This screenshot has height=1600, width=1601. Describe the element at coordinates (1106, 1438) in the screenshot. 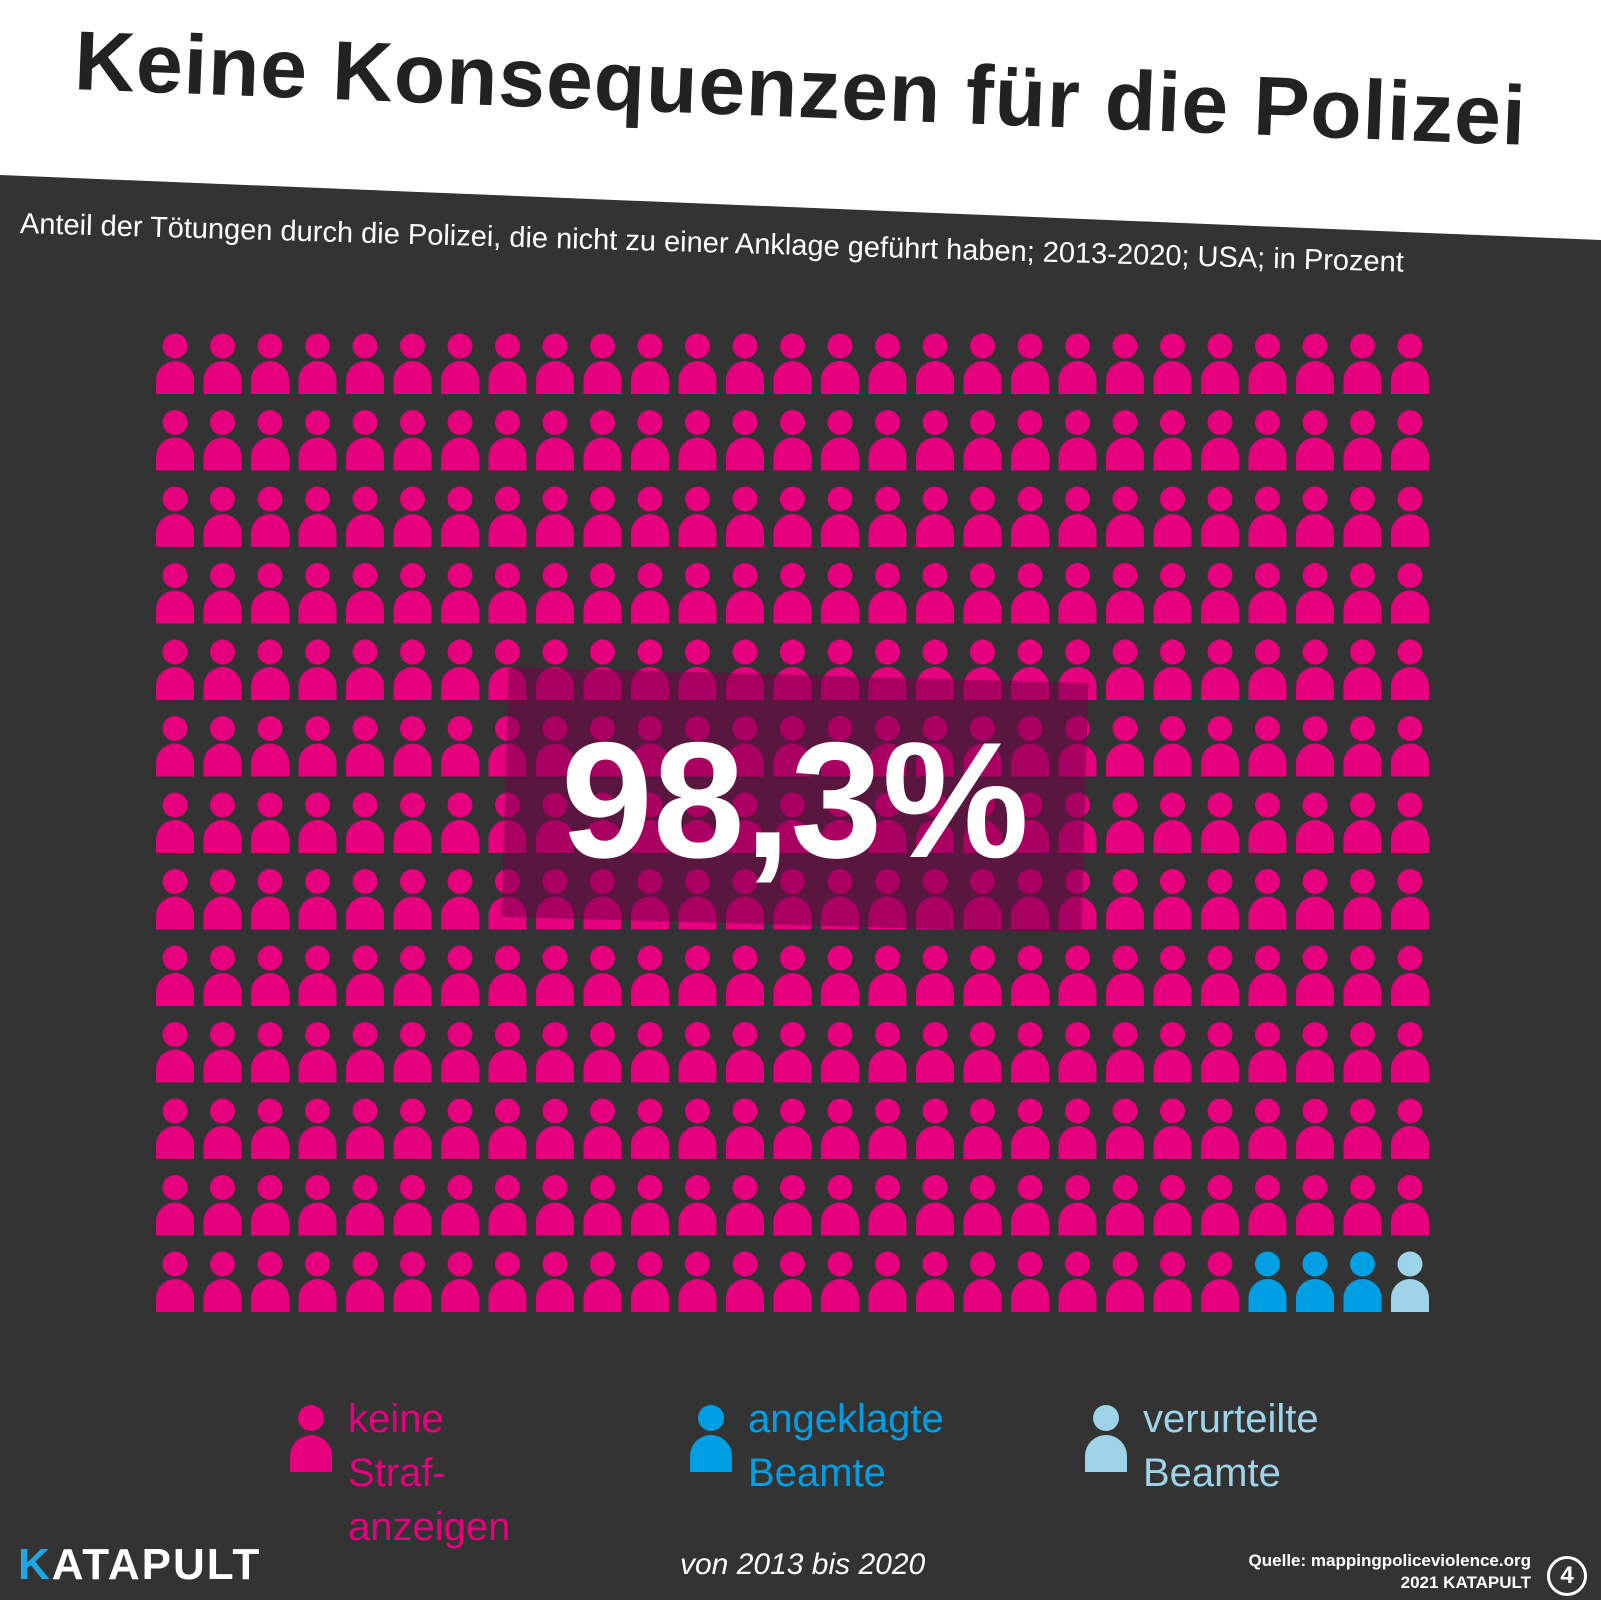

I see `person-icon` at that location.